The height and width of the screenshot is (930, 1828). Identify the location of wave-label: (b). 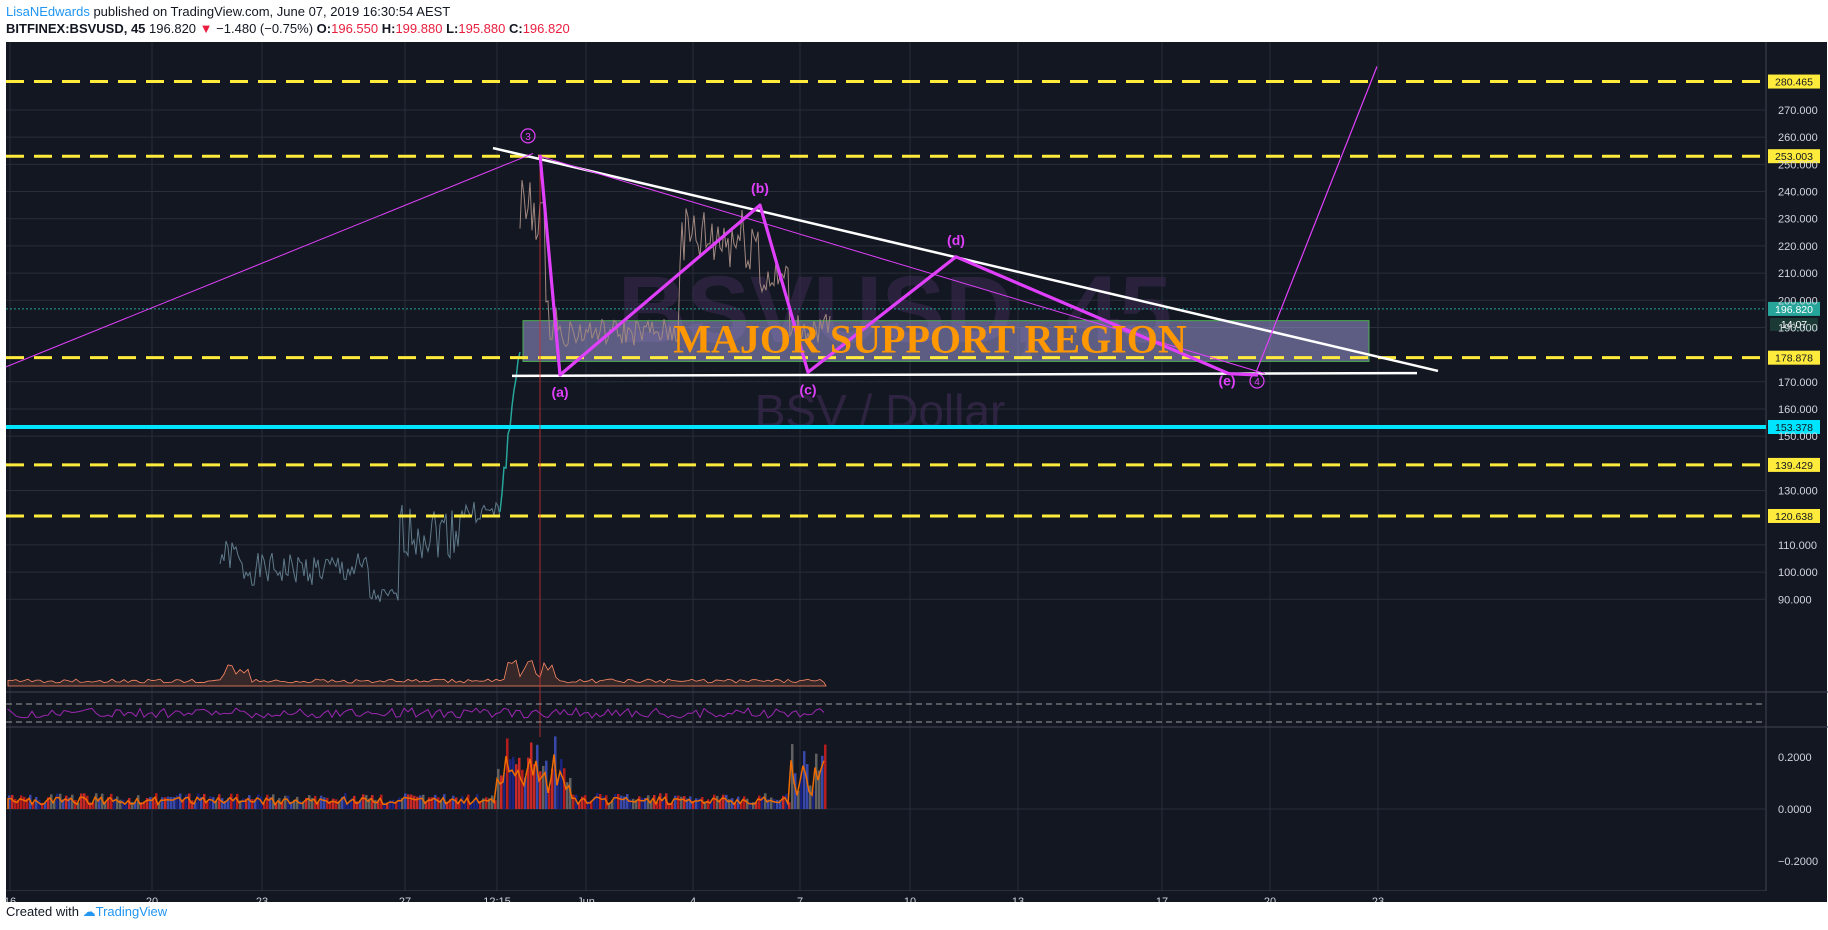
(760, 188).